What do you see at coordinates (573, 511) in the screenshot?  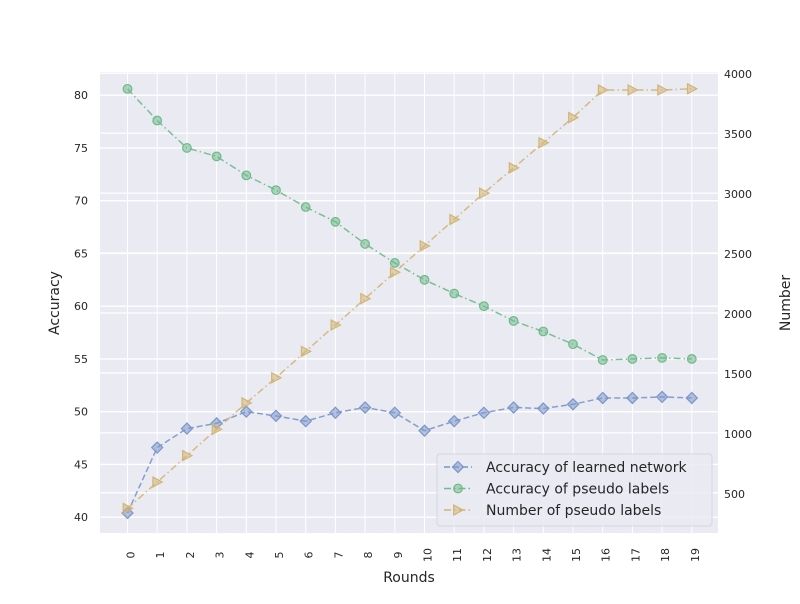 I see `legend-label: Number of pseudo labels` at bounding box center [573, 511].